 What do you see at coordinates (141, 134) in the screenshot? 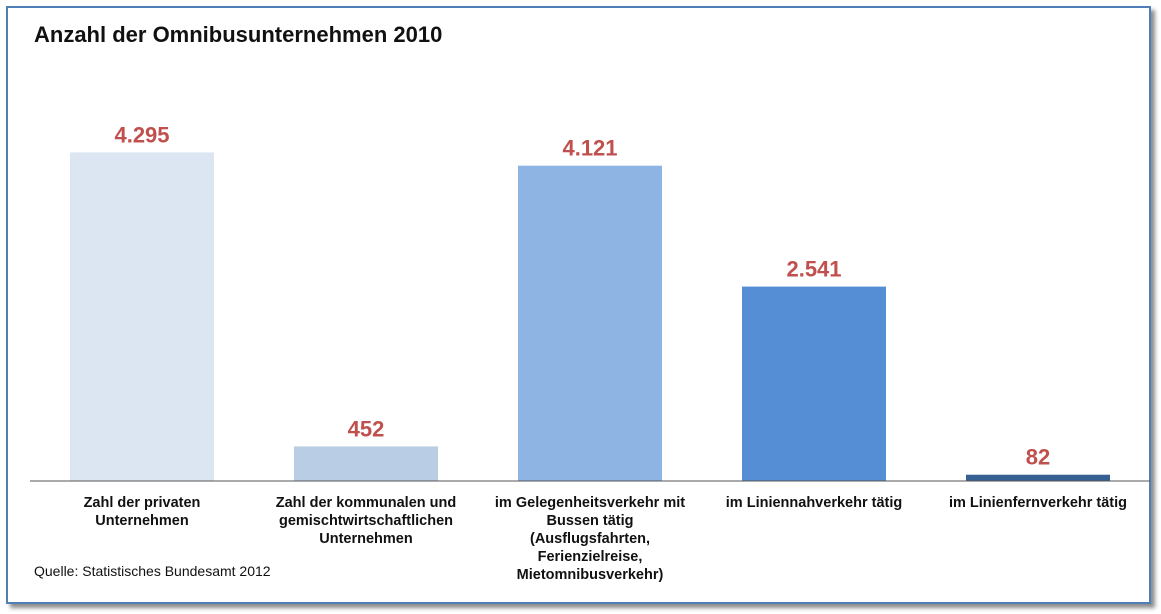
I see `value-label-1: 4.295` at bounding box center [141, 134].